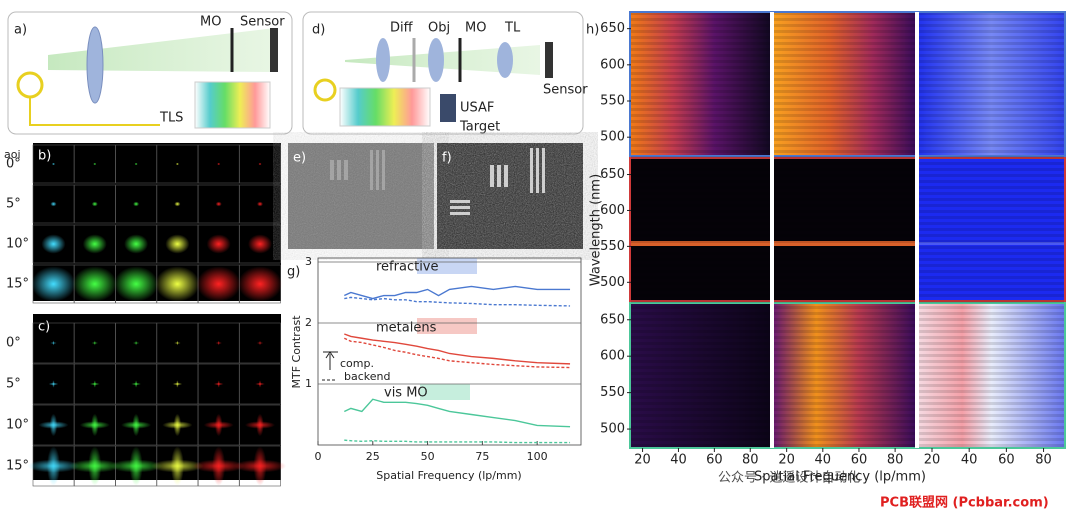  I want to click on annotation: backend, so click(367, 376).